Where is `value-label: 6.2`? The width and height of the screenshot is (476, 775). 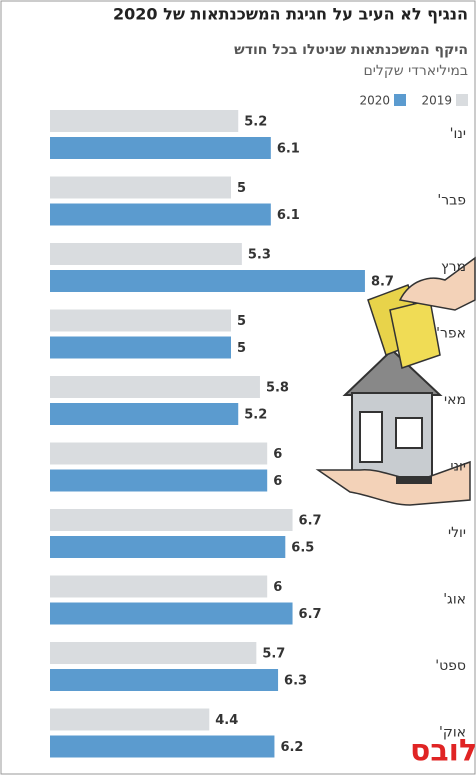 value-label: 6.2 is located at coordinates (291, 747).